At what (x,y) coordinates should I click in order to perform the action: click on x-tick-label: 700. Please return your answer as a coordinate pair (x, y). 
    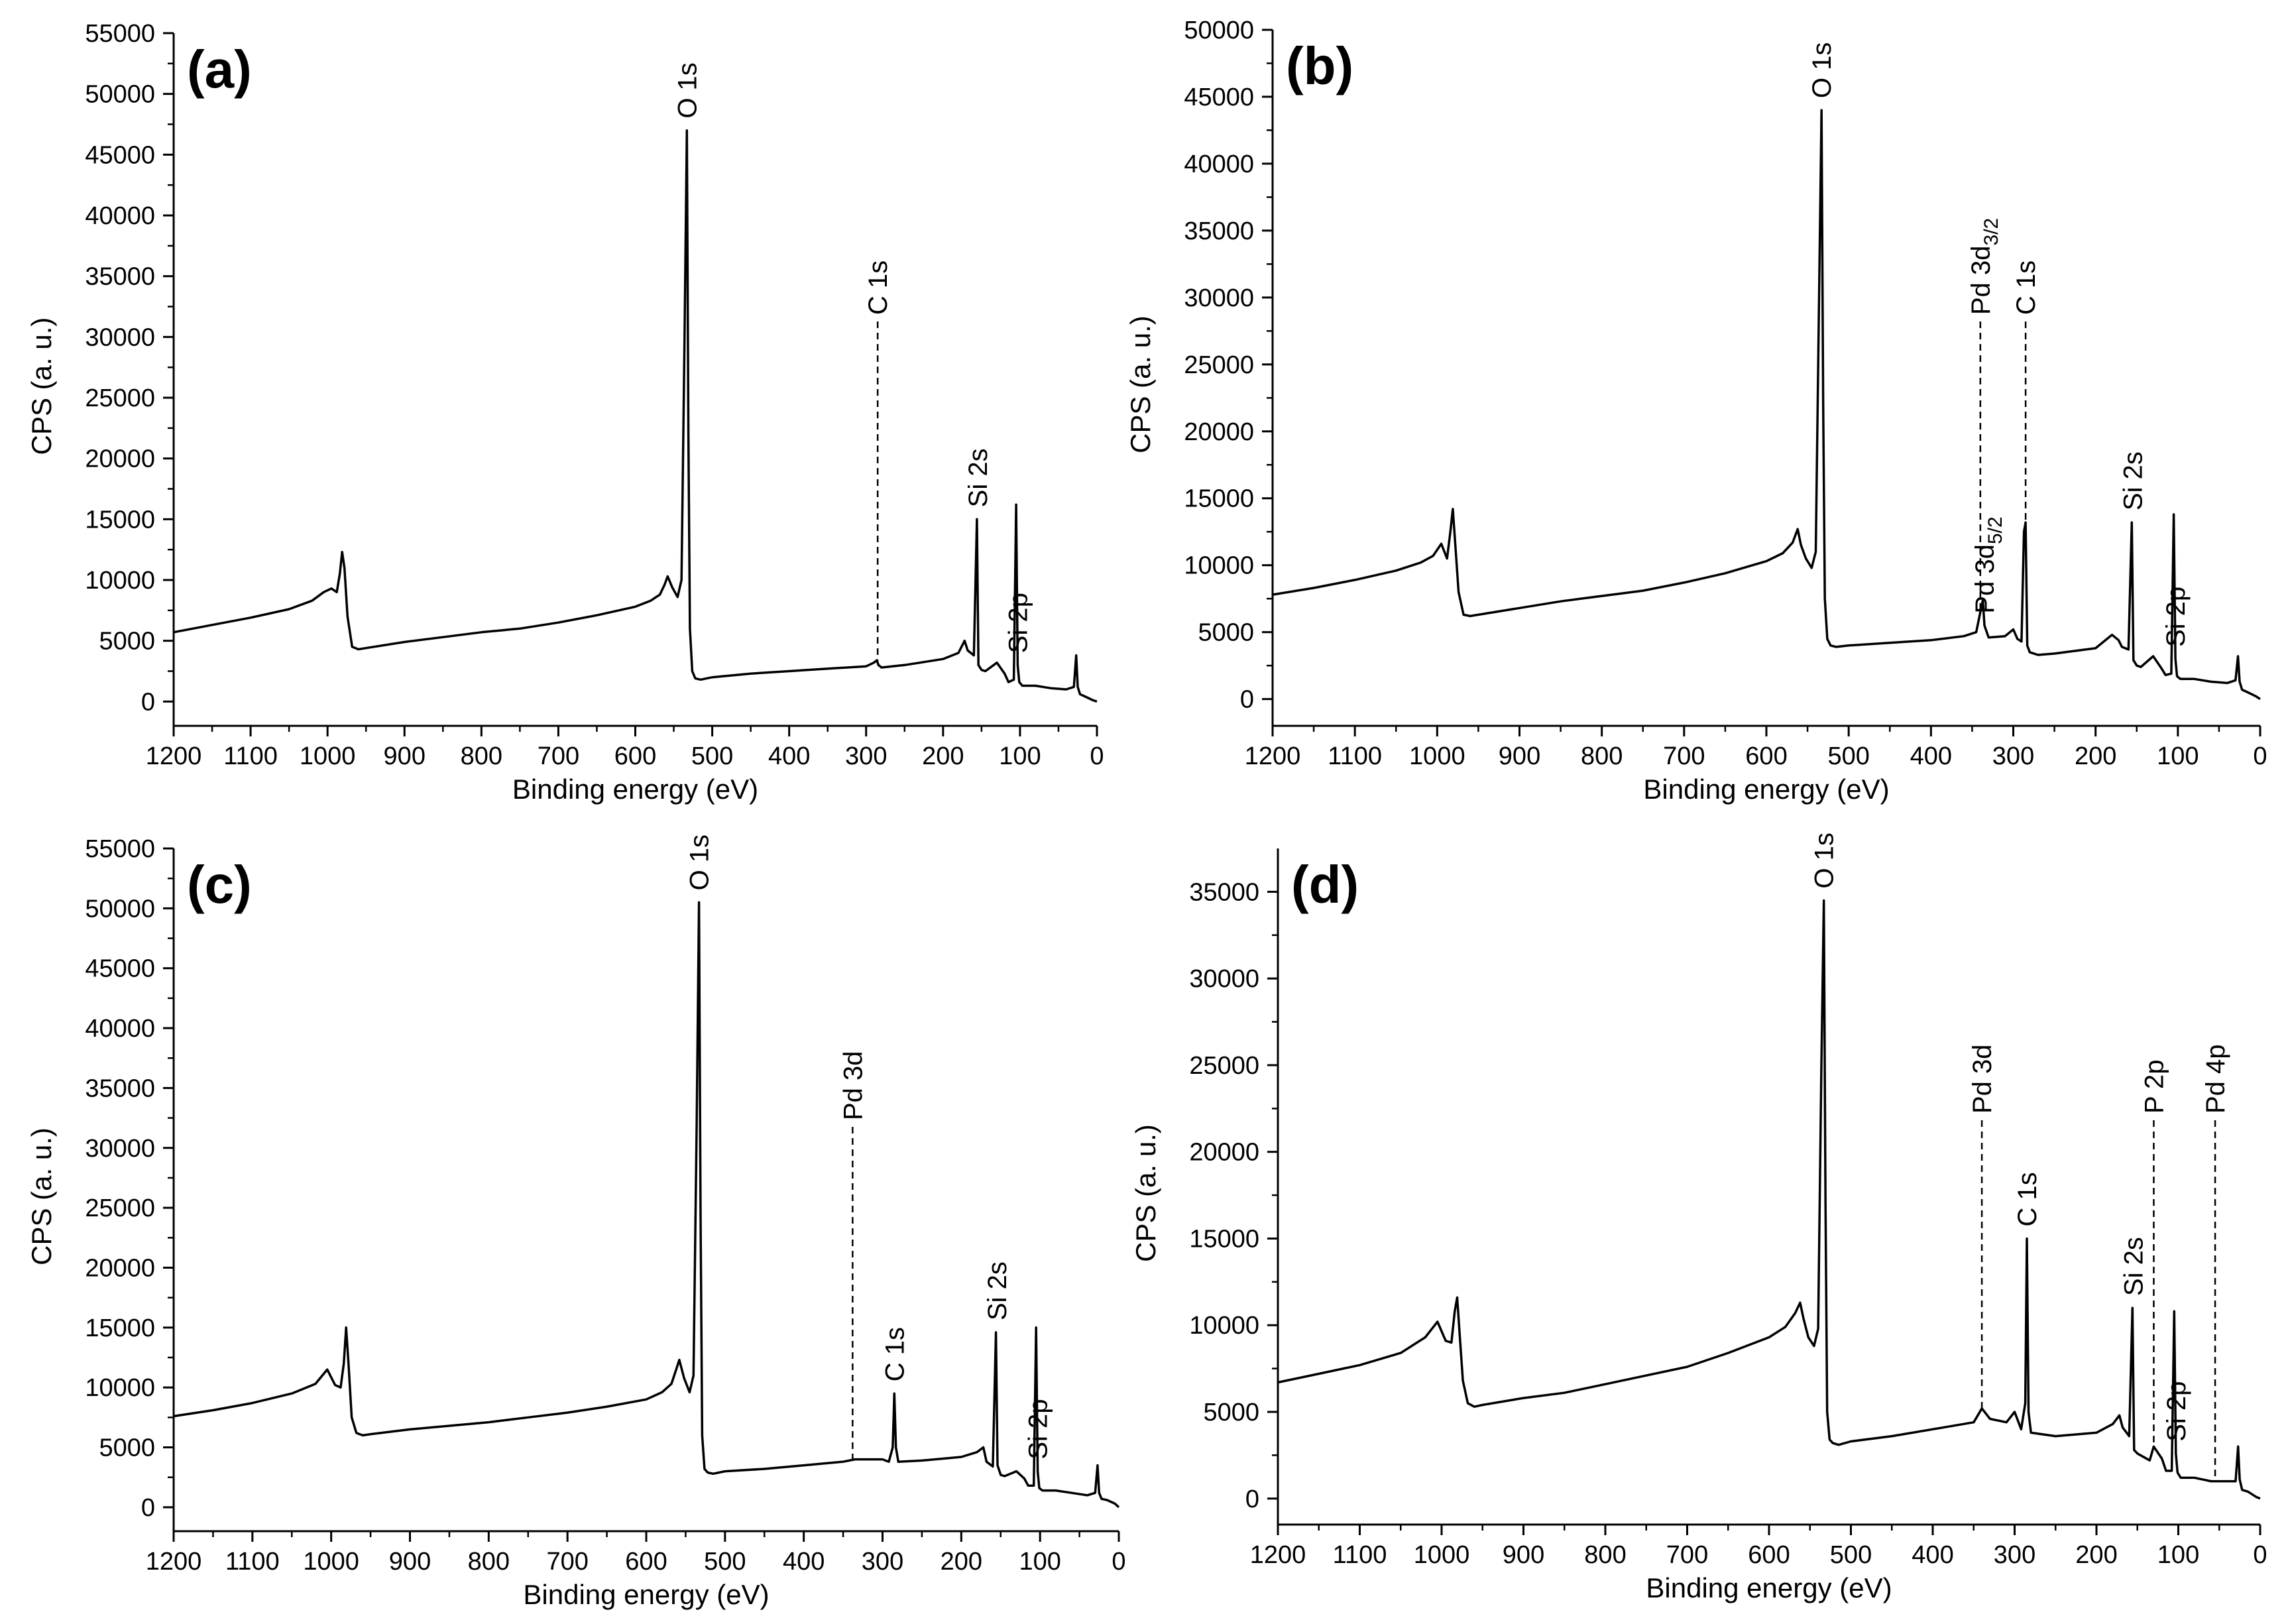
    Looking at the image, I should click on (567, 1562).